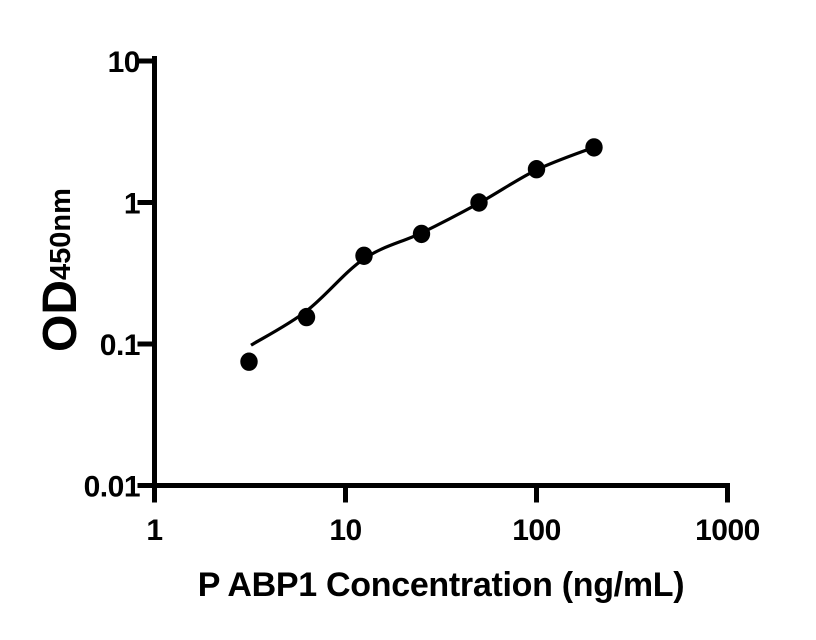  What do you see at coordinates (727, 530) in the screenshot?
I see `x-tick-label: 1000` at bounding box center [727, 530].